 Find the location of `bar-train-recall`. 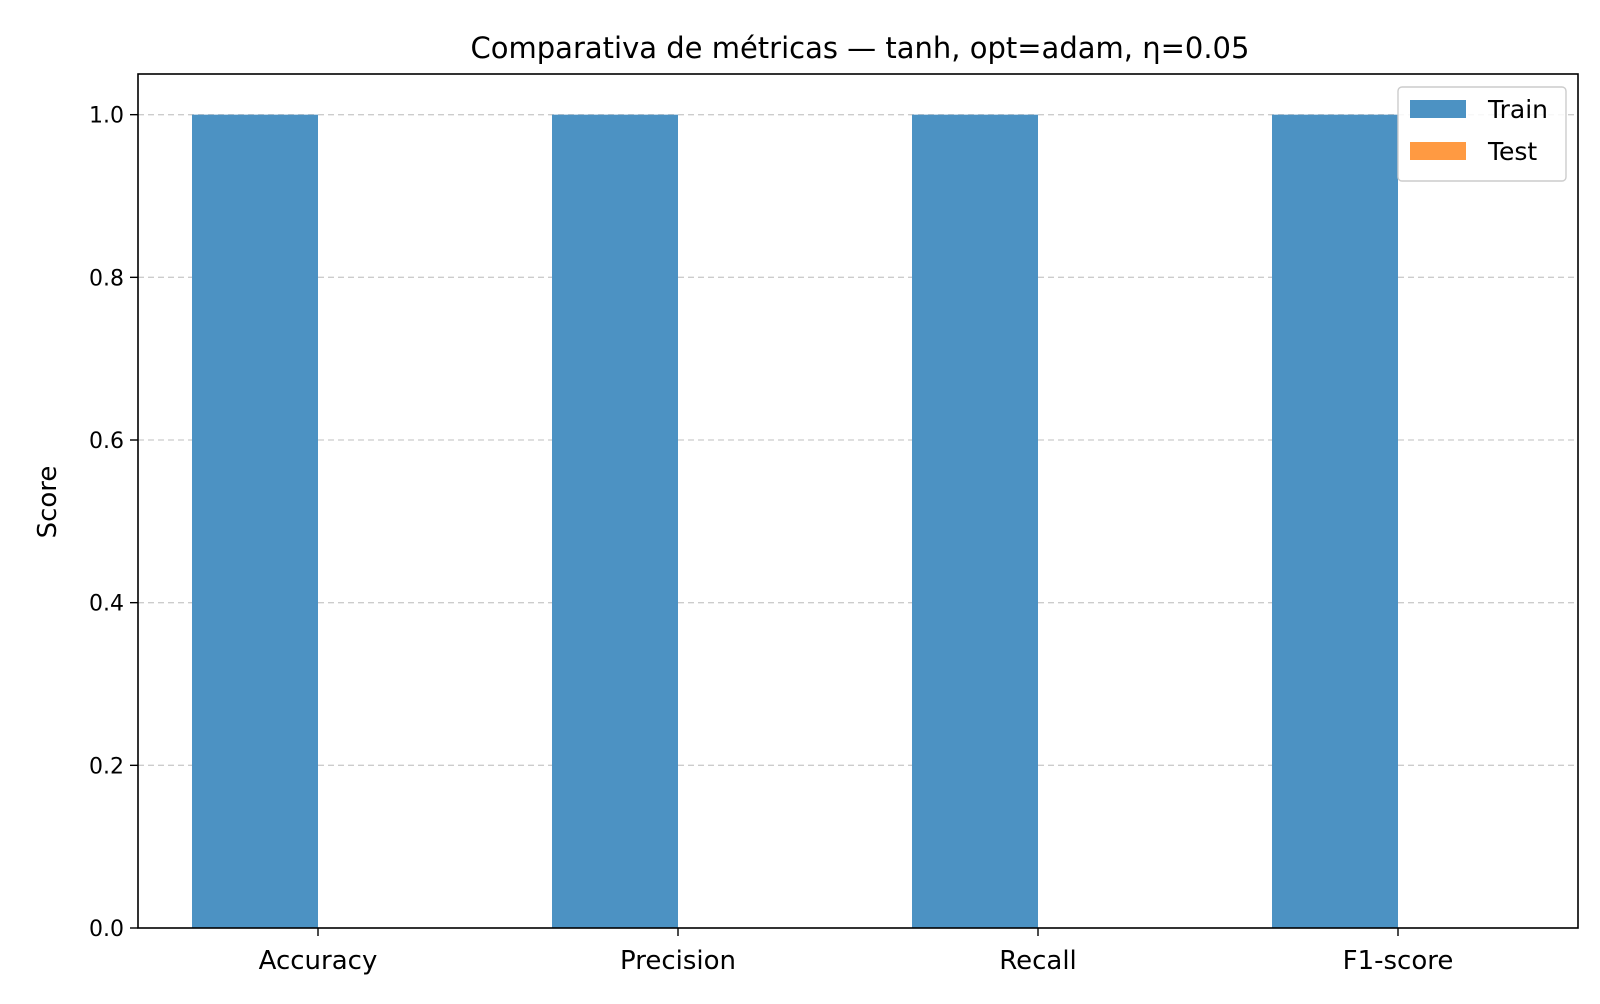

bar-train-recall is located at coordinates (975, 521).